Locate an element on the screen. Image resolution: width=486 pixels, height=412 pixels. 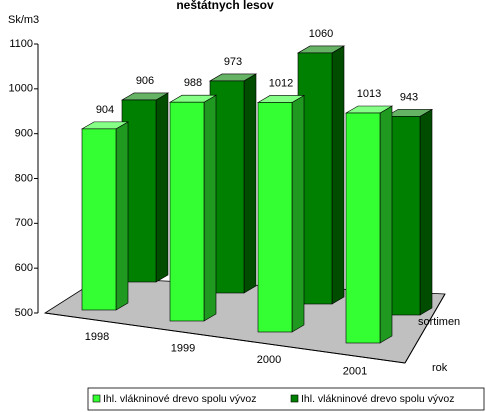
y-tick-label: 500 is located at coordinates (24, 313).